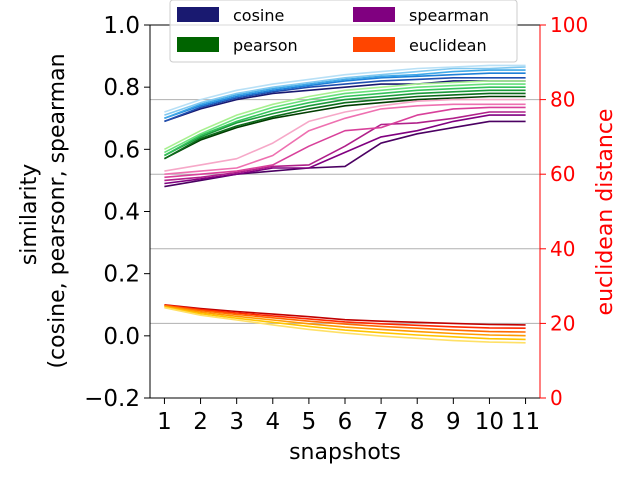  What do you see at coordinates (265, 45) in the screenshot?
I see `legend-label-pearson: pearson` at bounding box center [265, 45].